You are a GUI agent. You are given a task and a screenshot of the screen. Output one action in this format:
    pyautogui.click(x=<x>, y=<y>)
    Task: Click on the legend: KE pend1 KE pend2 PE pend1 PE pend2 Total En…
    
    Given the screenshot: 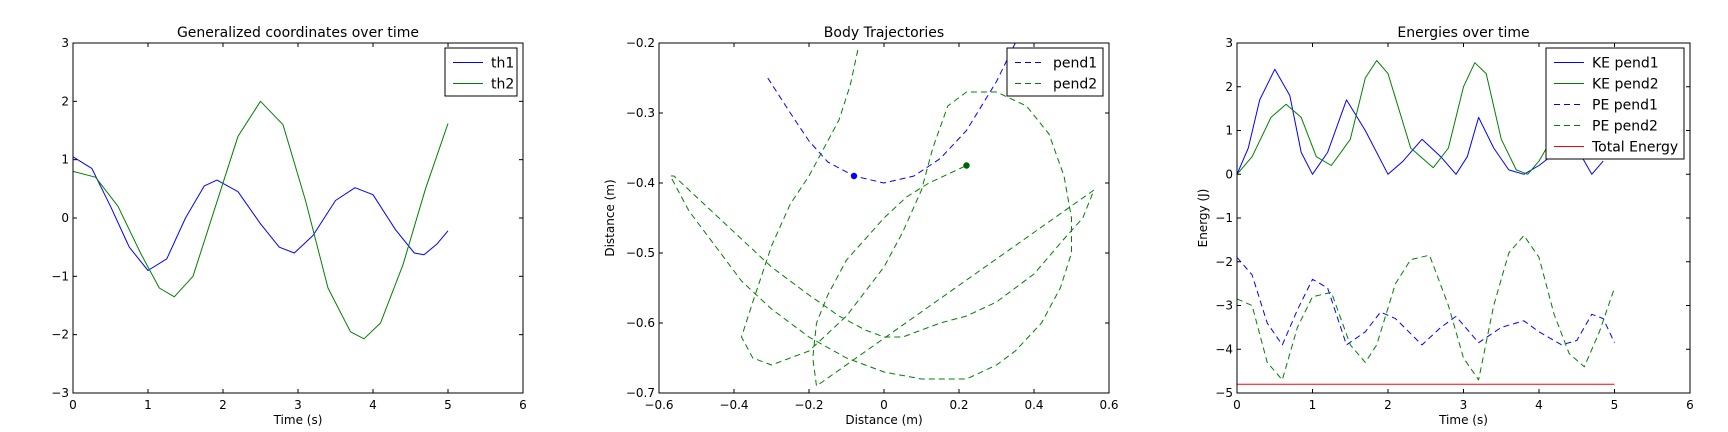 What is the action you would take?
    pyautogui.click(x=1615, y=103)
    